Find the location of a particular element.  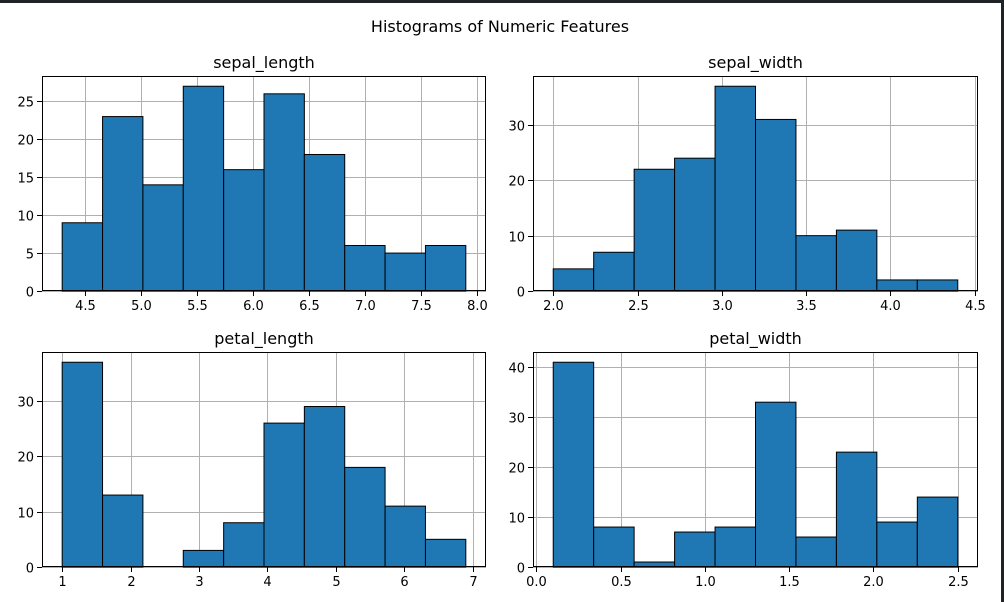

hist-petal-length-xtick-label-4: 5 is located at coordinates (336, 582).